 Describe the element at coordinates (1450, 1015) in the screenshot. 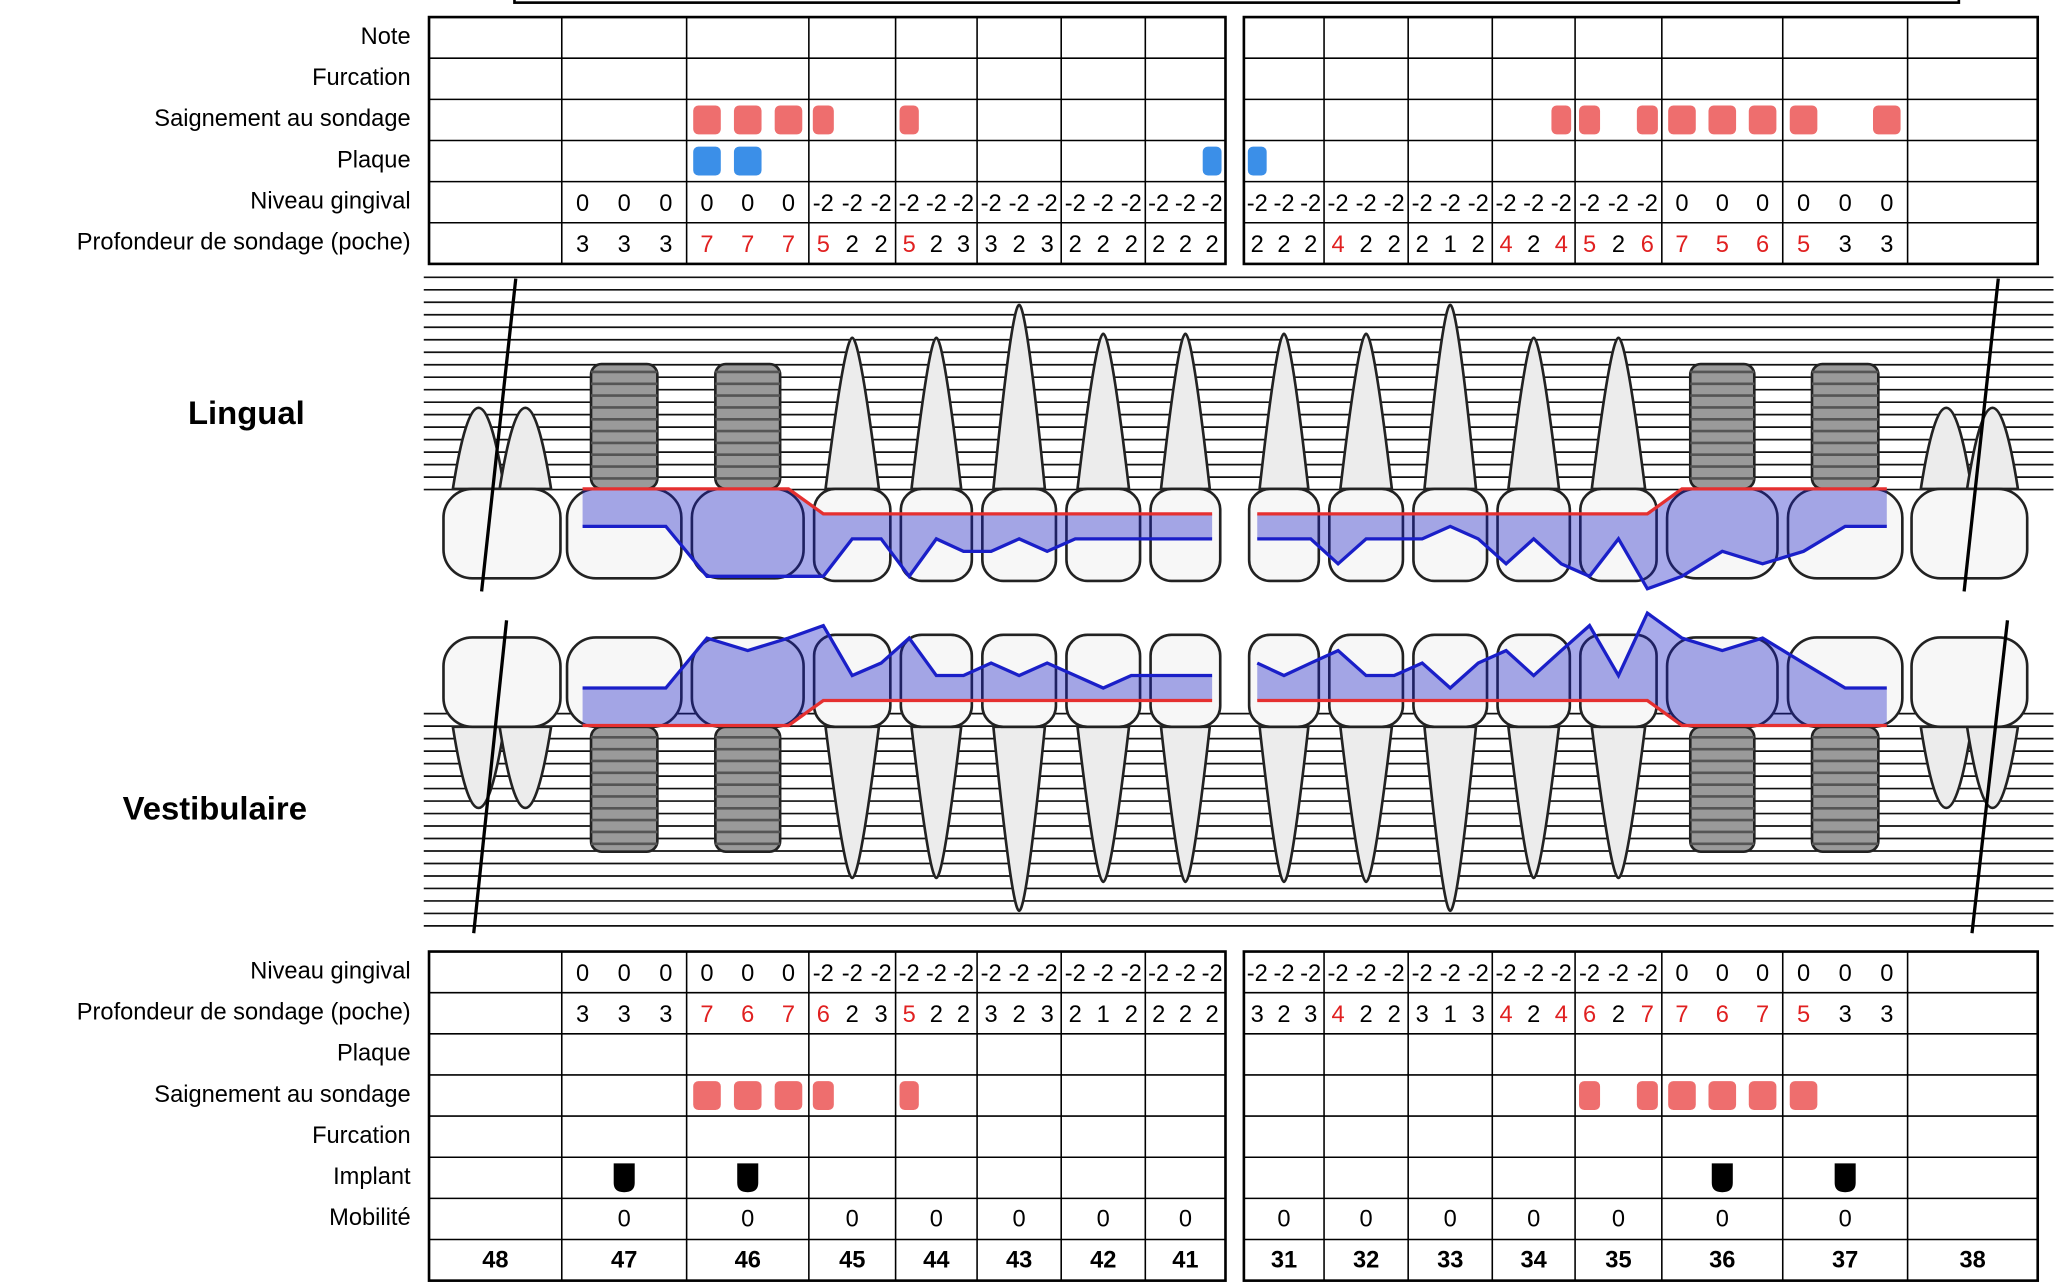

I see `depth-value: 1` at that location.